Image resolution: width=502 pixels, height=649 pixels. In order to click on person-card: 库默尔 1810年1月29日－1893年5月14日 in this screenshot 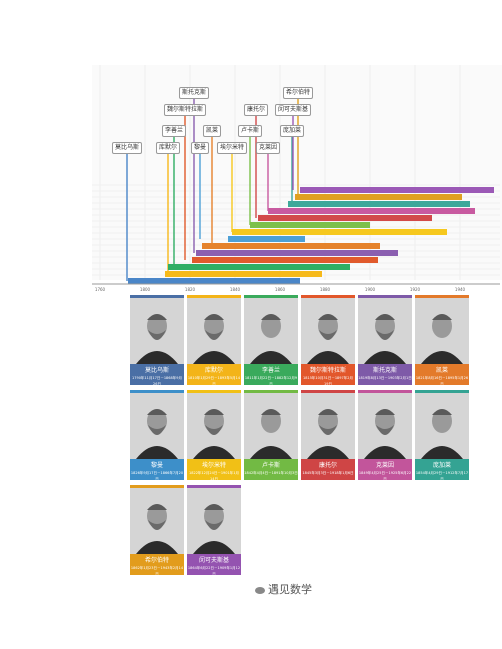, I will do `click(214, 341)`.